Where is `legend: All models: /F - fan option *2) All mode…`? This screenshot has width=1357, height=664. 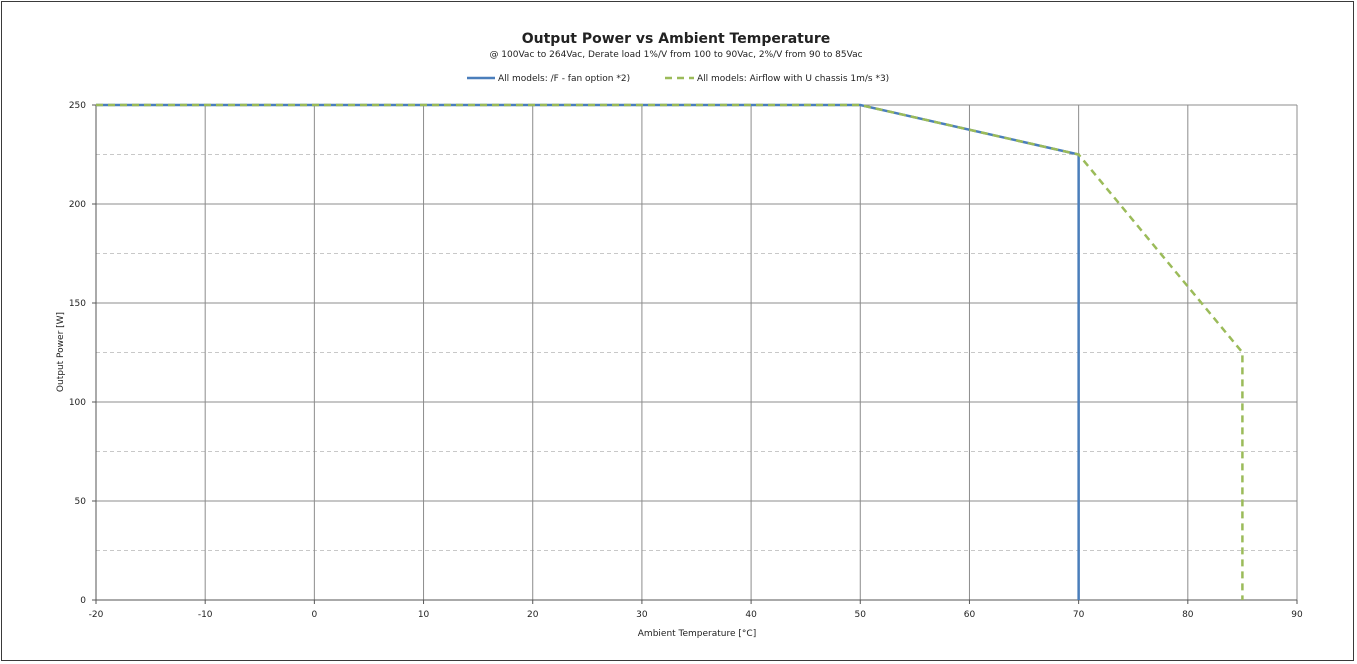
legend: All models: /F - fan option *2) All mode… is located at coordinates (678, 79).